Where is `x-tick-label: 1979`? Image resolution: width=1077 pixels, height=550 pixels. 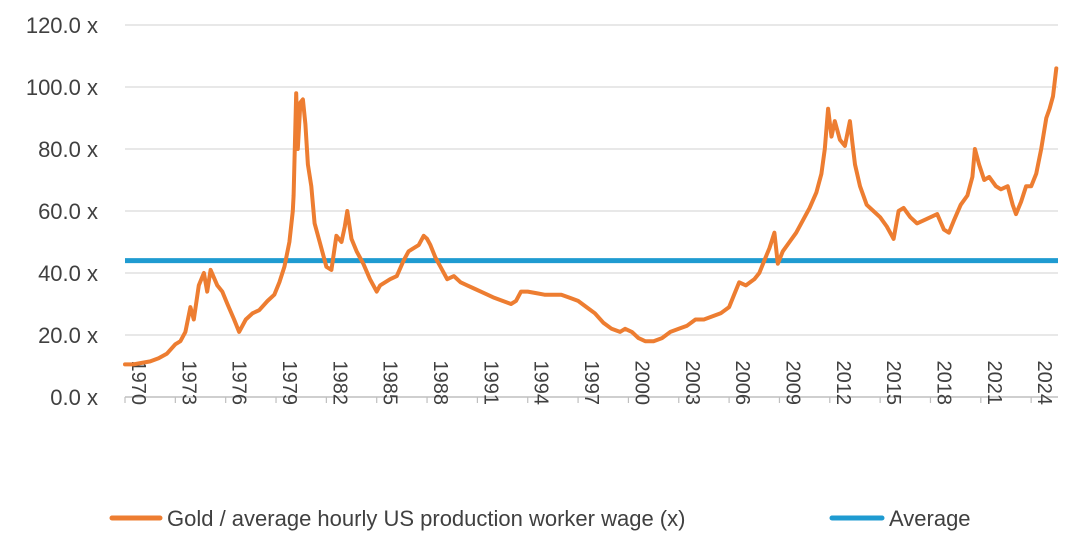 x-tick-label: 1979 is located at coordinates (289, 383).